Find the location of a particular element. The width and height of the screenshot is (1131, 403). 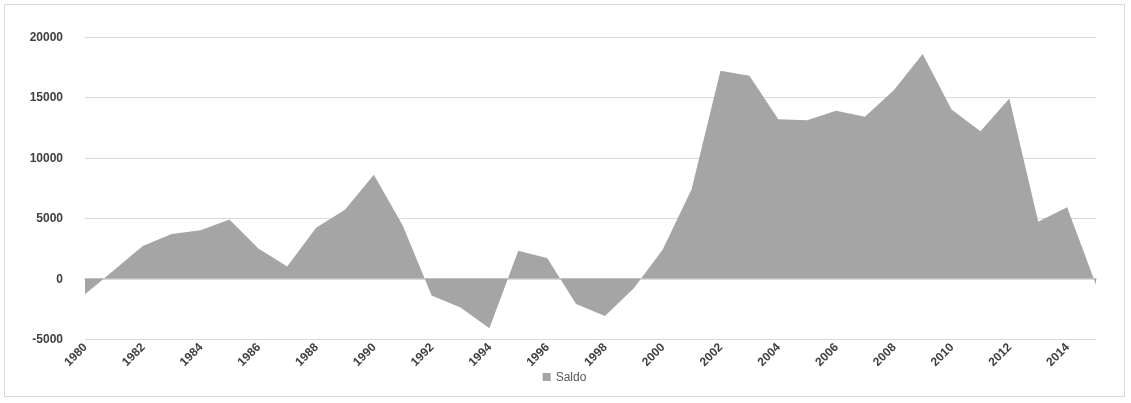

y-tick-label: 20000 is located at coordinates (46, 37).